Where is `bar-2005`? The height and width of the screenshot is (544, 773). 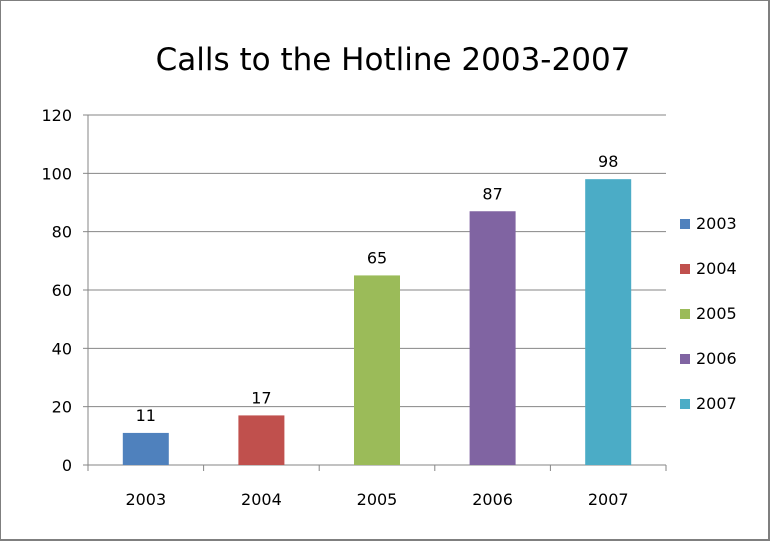
bar-2005 is located at coordinates (377, 370).